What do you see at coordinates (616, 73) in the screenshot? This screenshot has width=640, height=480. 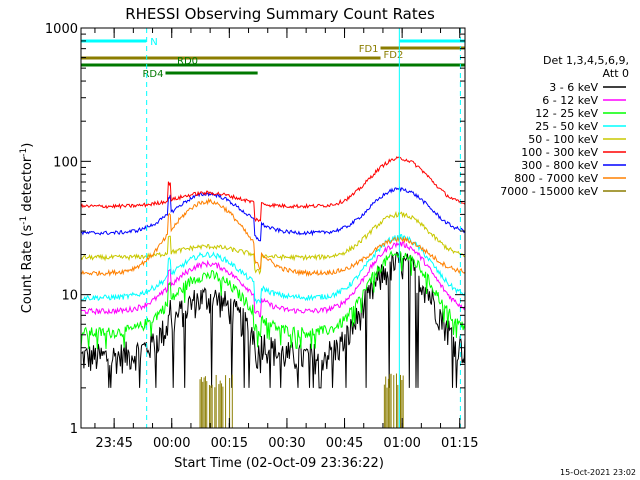 I see `legend-title-2: Att 0` at bounding box center [616, 73].